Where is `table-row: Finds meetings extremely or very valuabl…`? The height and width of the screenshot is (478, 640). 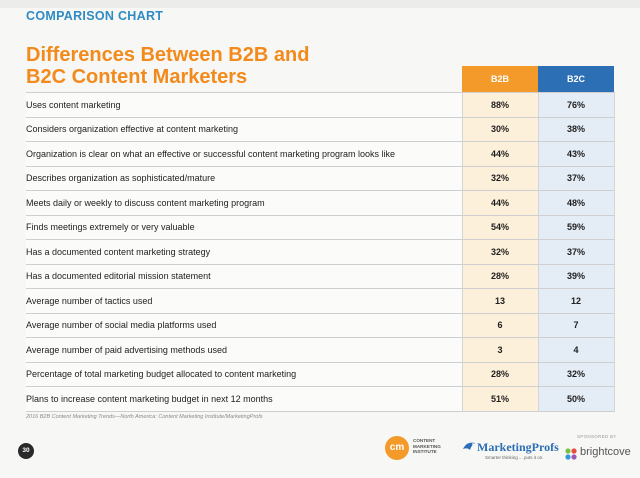 table-row: Finds meetings extremely or very valuabl… is located at coordinates (320, 227).